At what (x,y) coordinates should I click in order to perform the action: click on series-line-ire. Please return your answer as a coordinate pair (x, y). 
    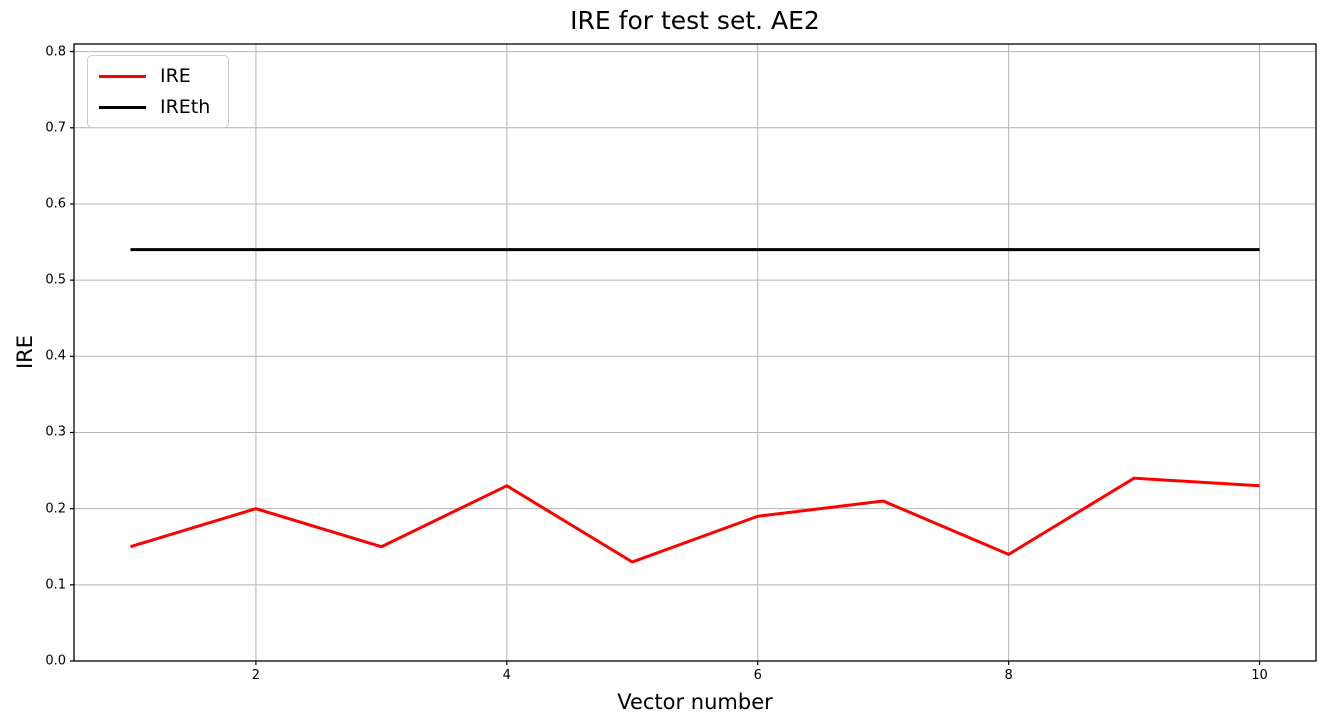
    Looking at the image, I should click on (695, 520).